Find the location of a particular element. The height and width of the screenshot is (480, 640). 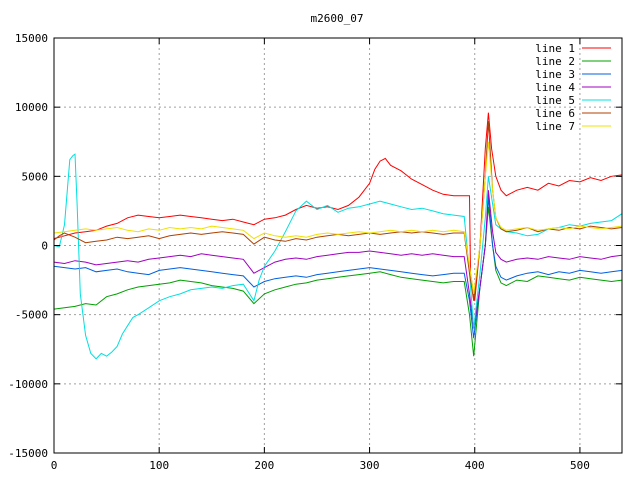

legend-label-3: line 3 is located at coordinates (555, 74).